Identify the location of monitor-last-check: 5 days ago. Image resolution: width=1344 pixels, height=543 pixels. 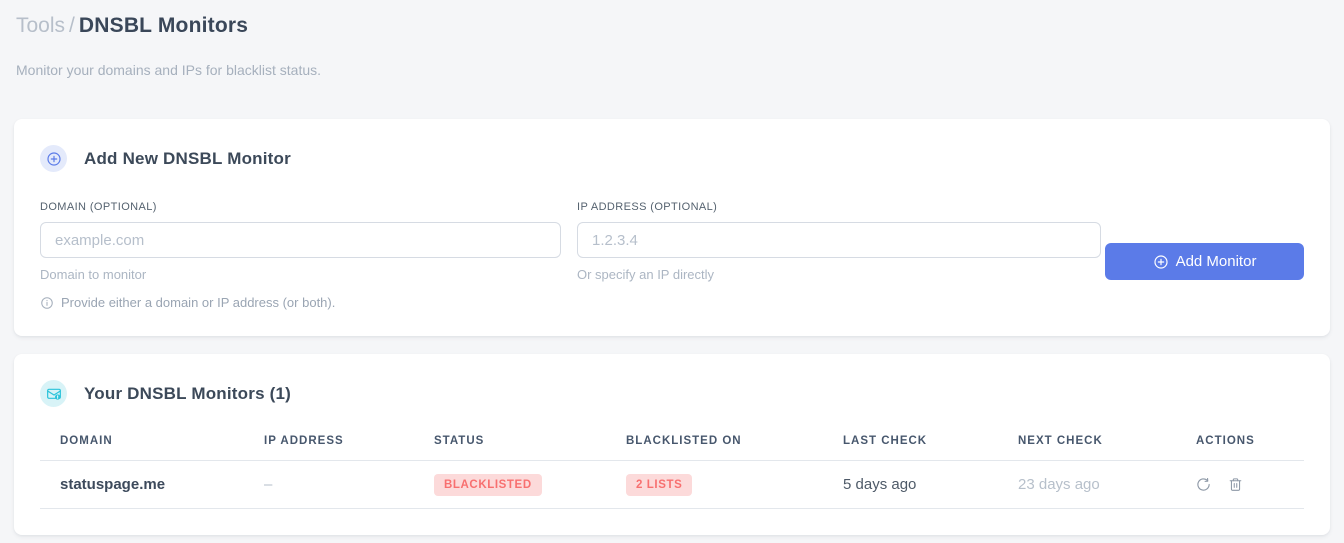
(930, 484).